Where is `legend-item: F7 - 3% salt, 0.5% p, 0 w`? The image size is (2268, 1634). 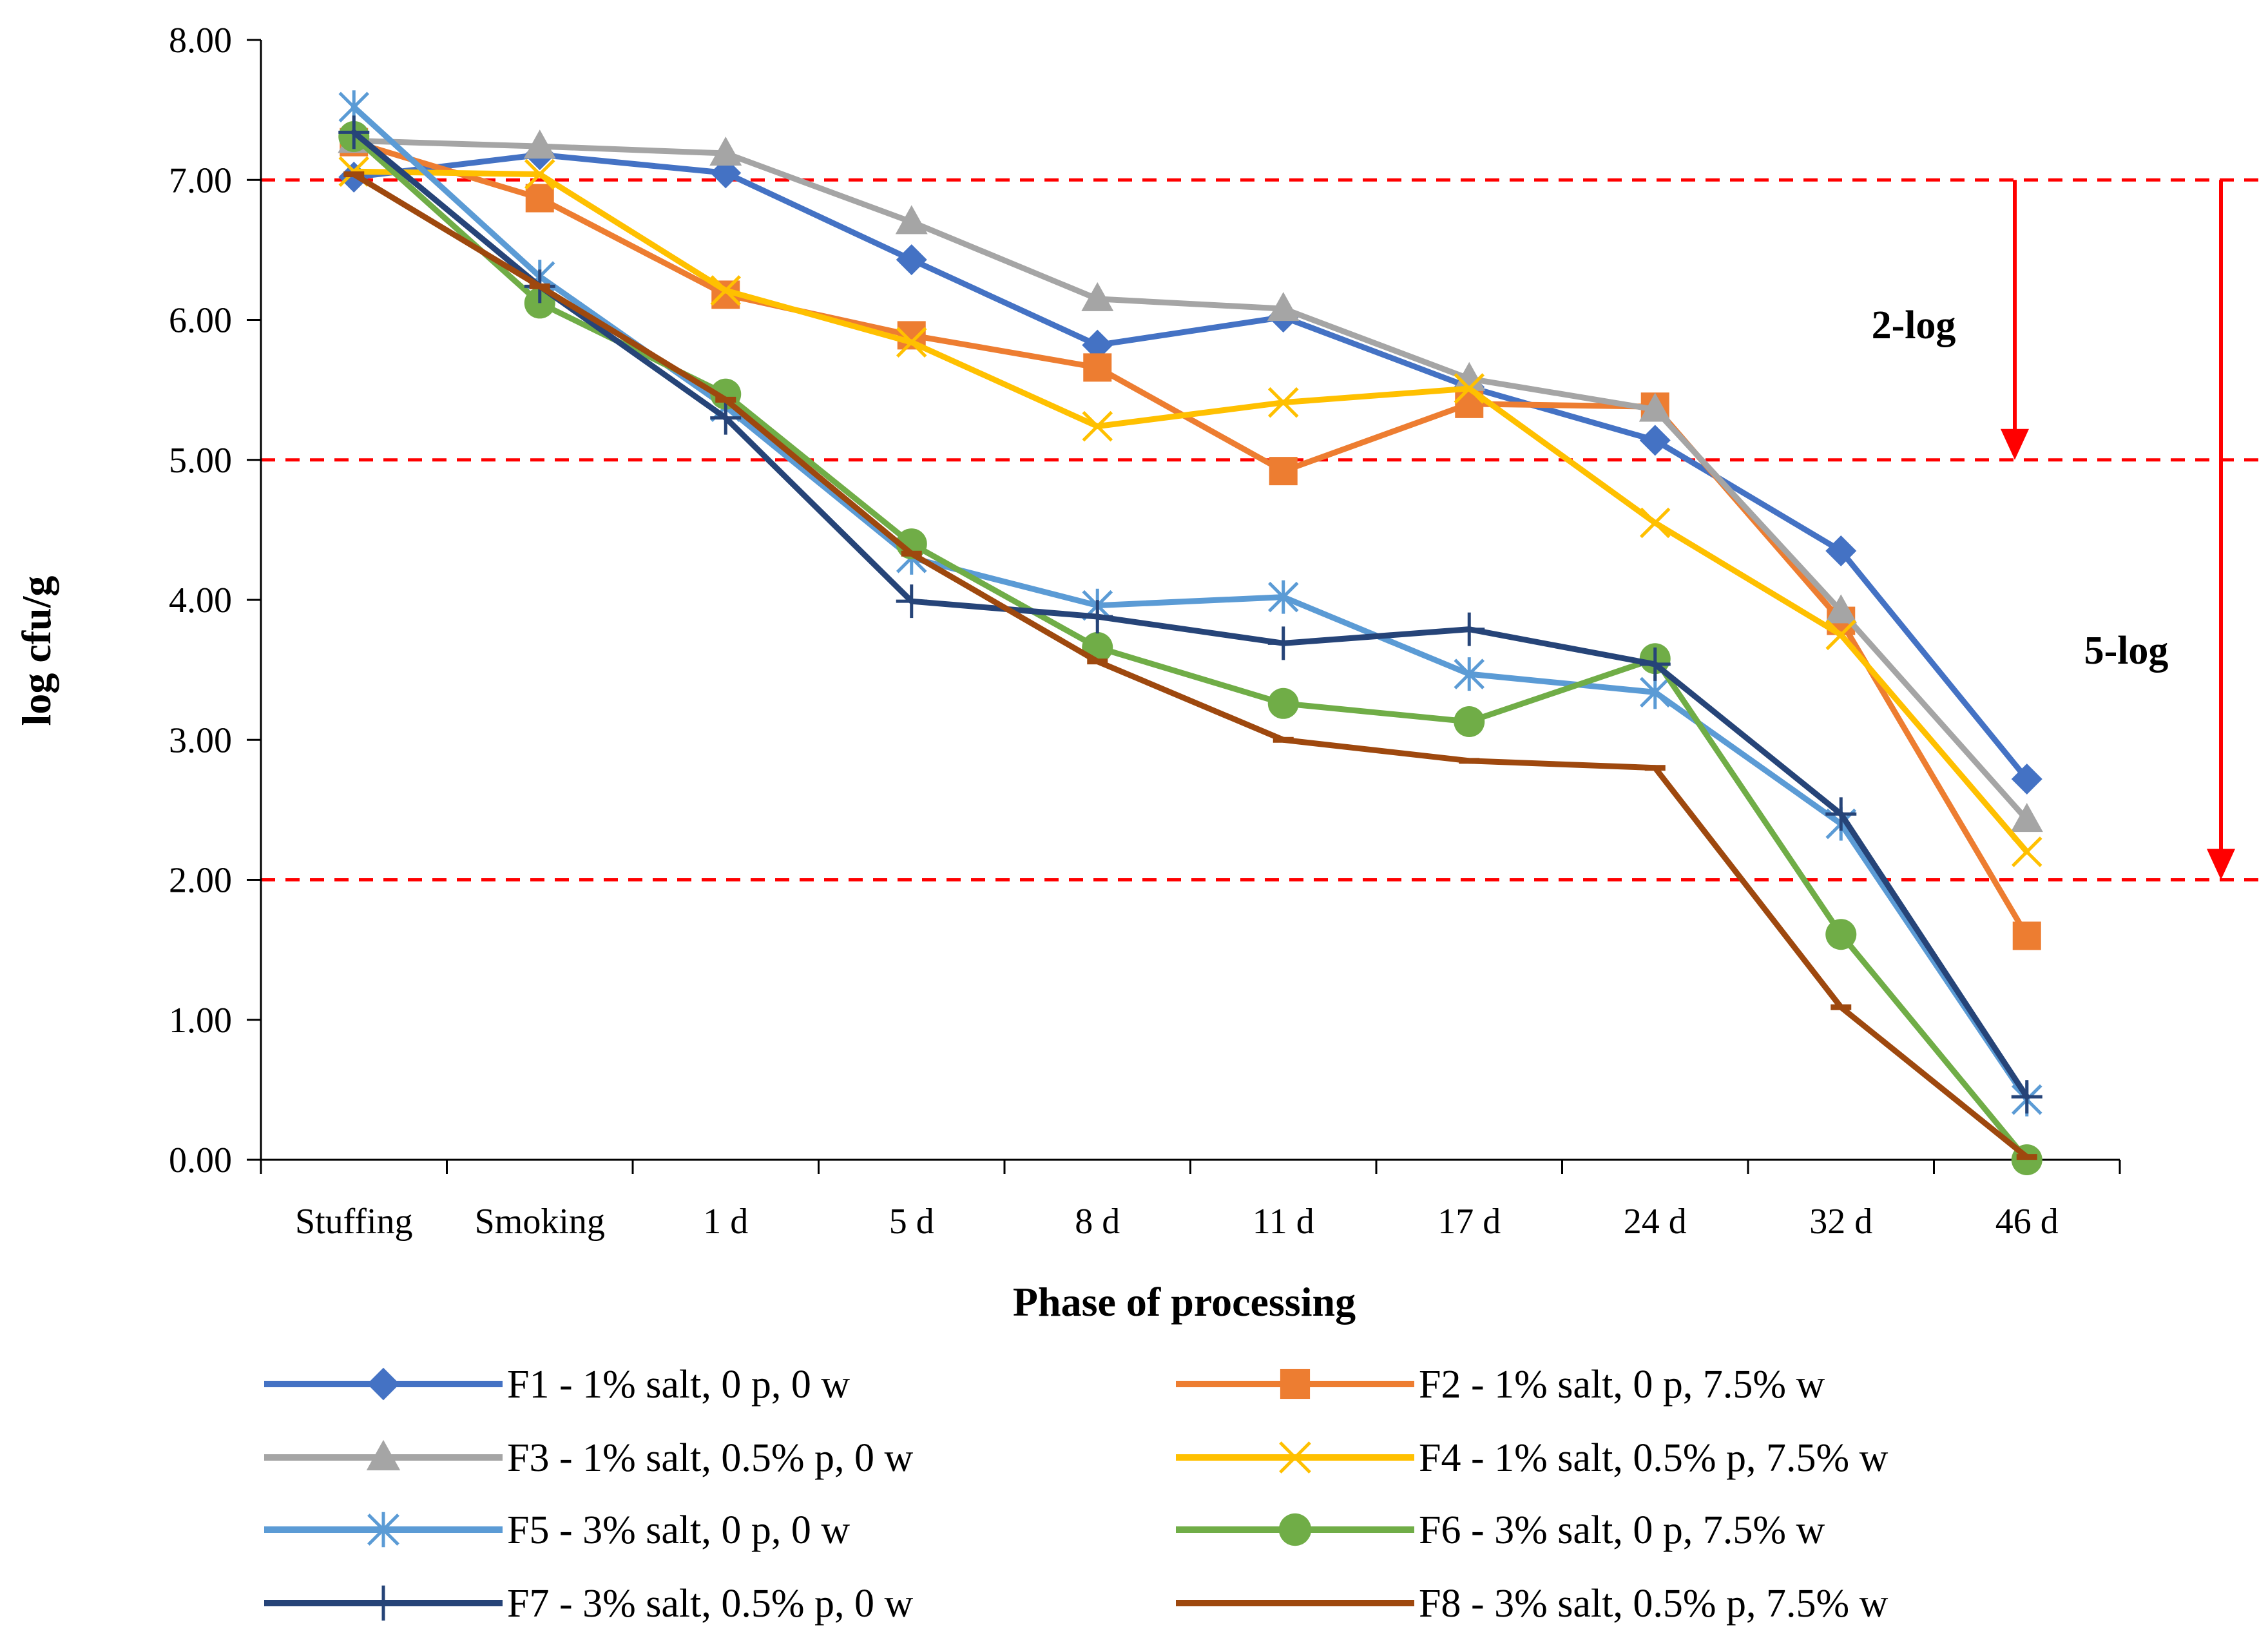
legend-item: F7 - 3% salt, 0.5% p, 0 w is located at coordinates (589, 1604).